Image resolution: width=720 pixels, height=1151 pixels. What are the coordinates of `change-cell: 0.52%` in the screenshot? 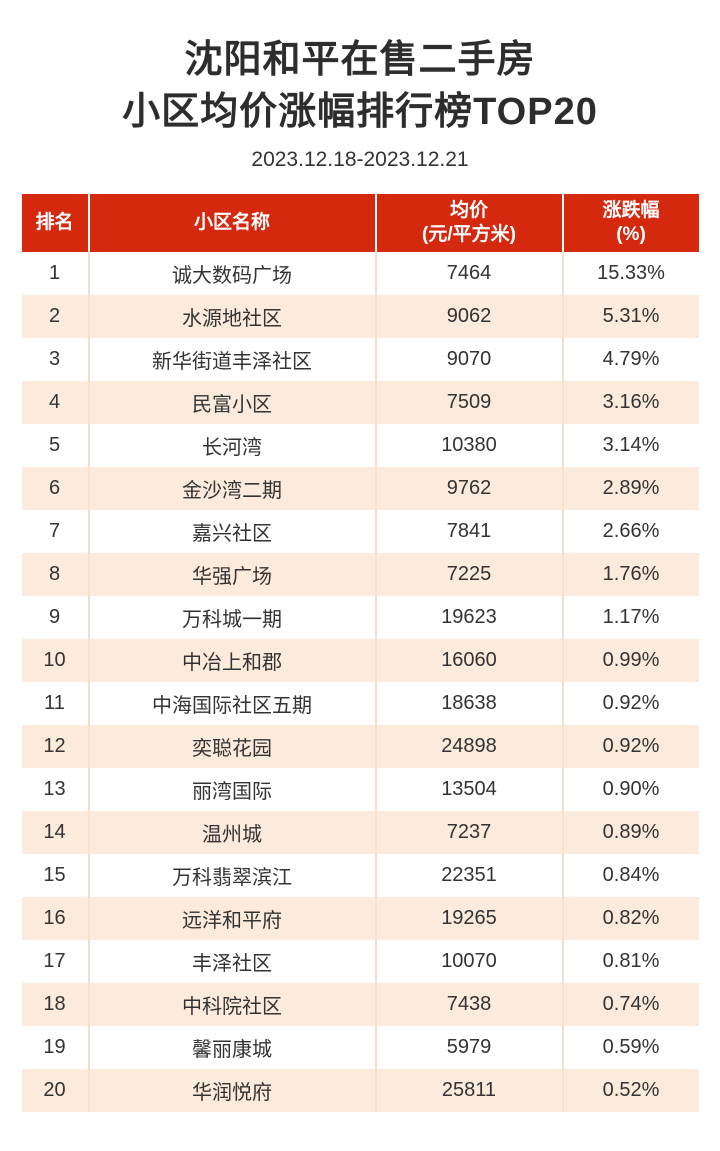 It's located at (630, 1090).